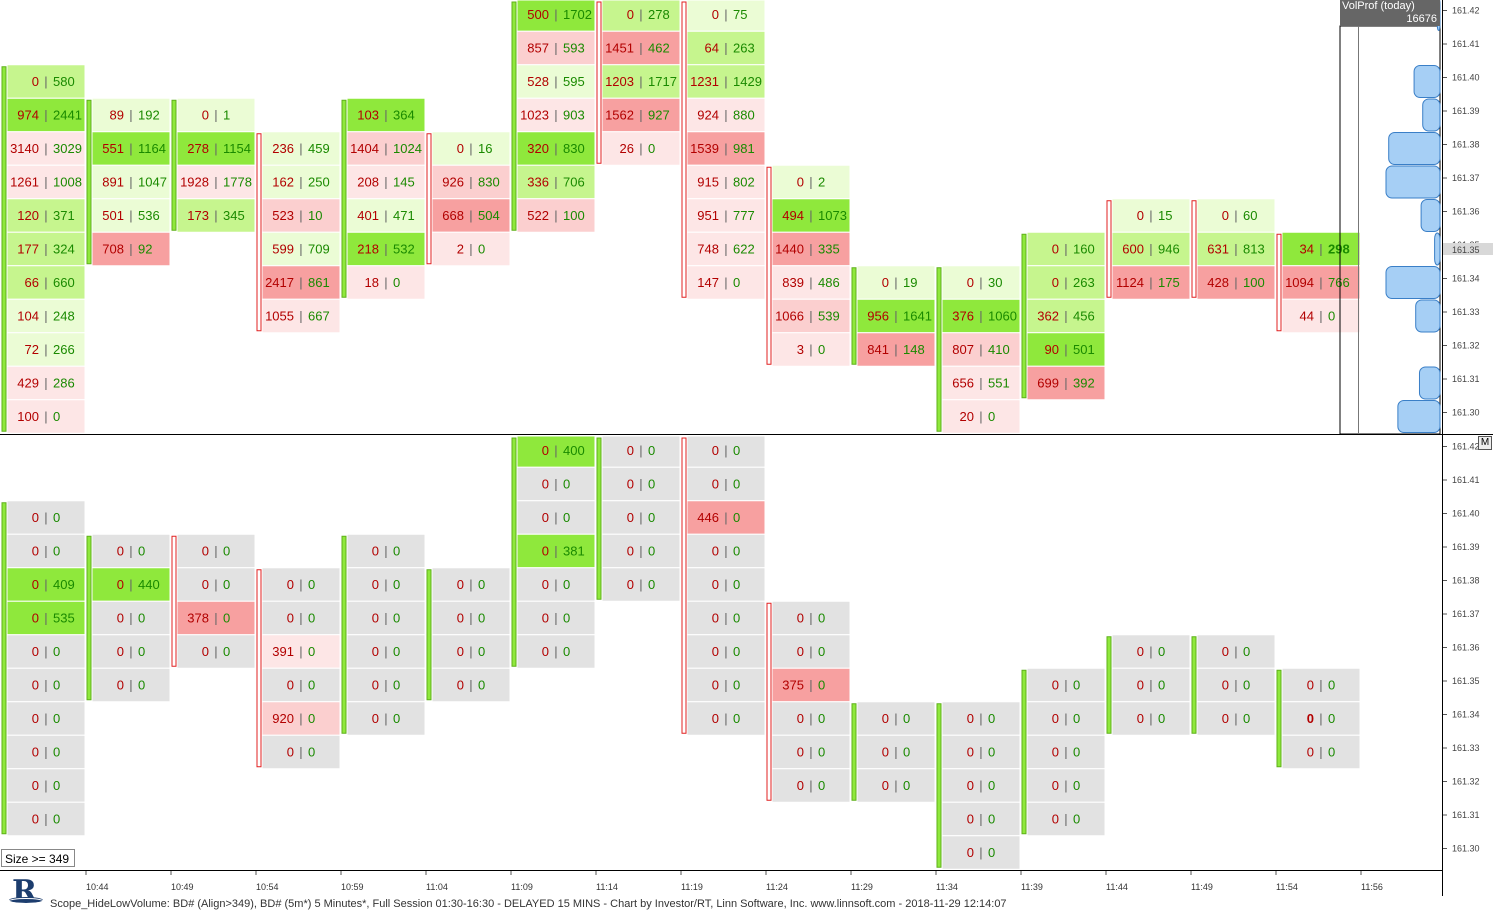 This screenshot has height=912, width=1493. I want to click on bid-volume: 162, so click(283, 182).